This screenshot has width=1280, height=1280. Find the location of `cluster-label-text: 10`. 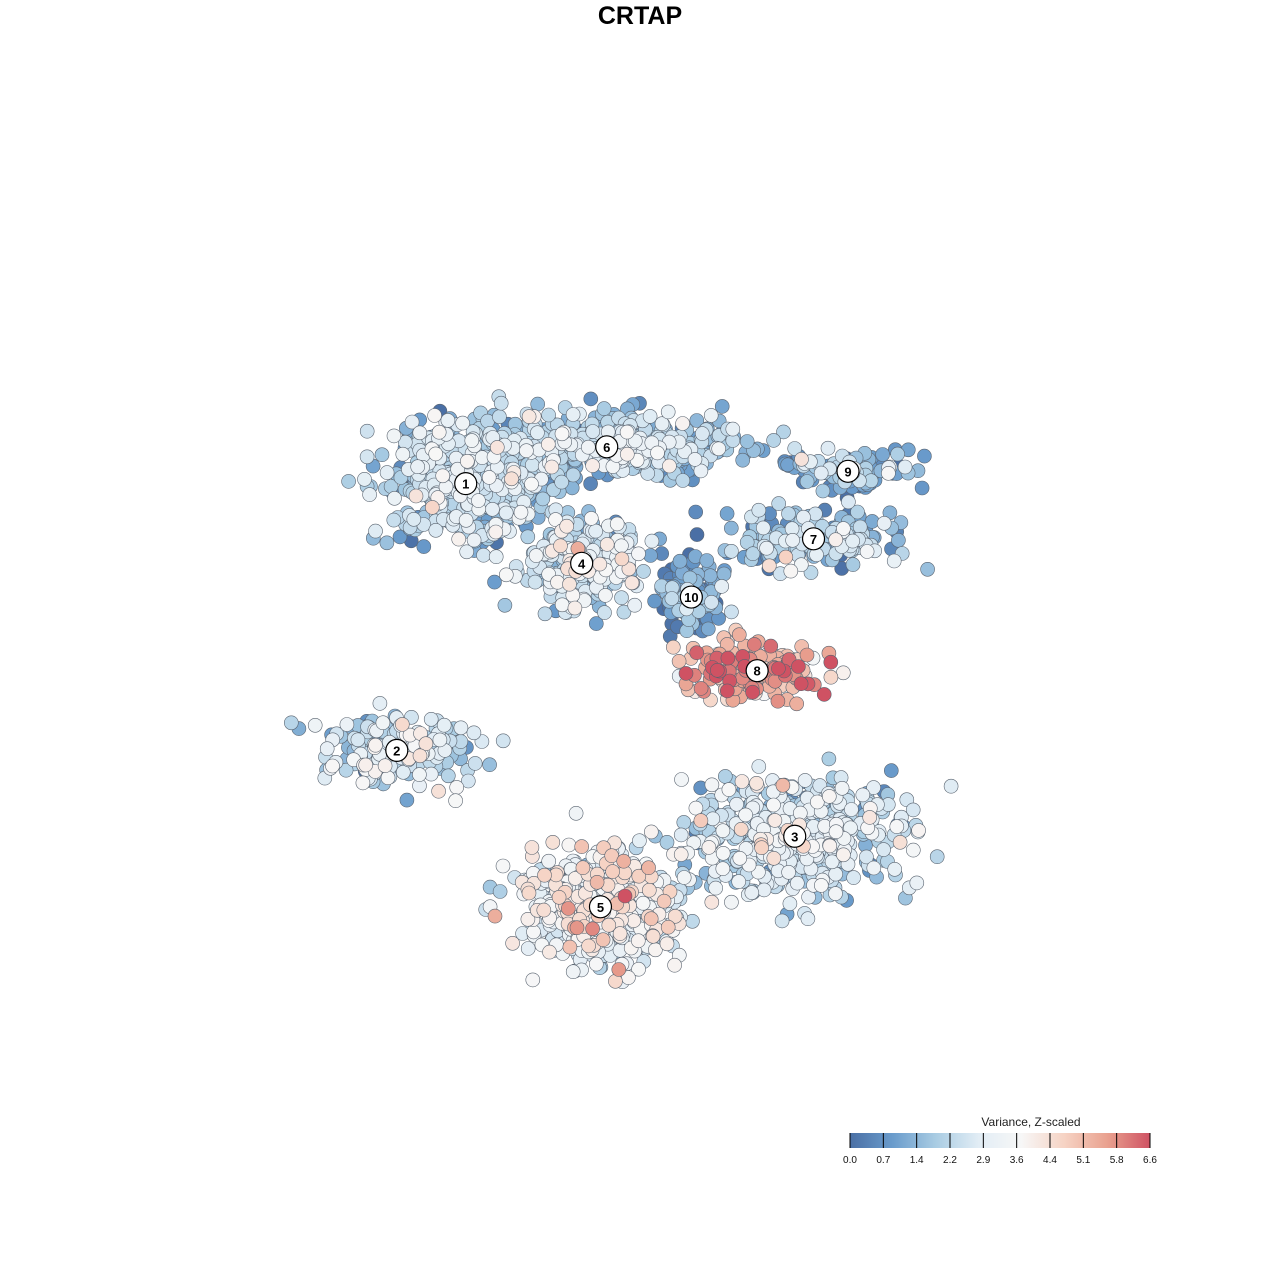

cluster-label-text: 10 is located at coordinates (691, 597).